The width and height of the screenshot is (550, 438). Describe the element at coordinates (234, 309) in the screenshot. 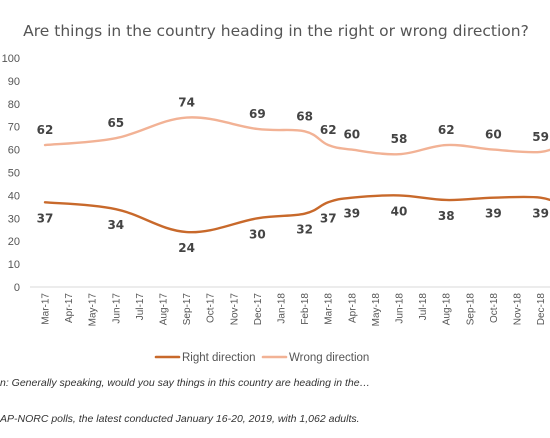

I see `x-tick-label: Nov-17` at that location.